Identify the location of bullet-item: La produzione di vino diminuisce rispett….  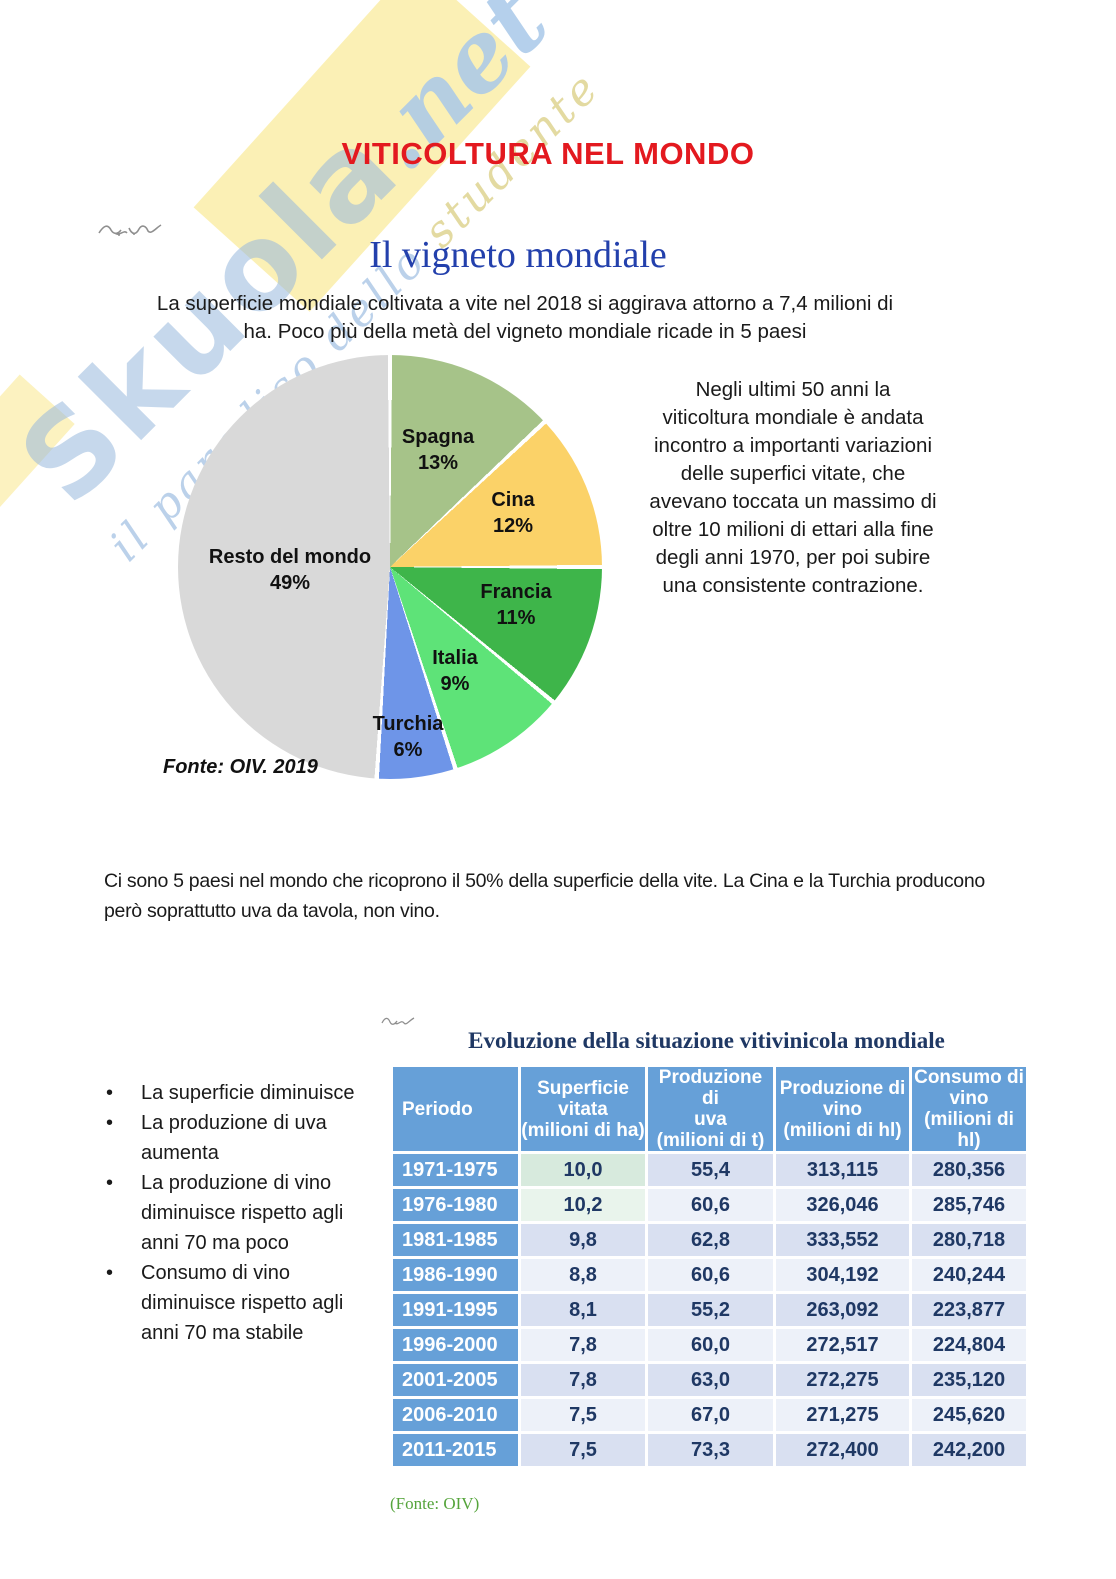
(244, 1213).